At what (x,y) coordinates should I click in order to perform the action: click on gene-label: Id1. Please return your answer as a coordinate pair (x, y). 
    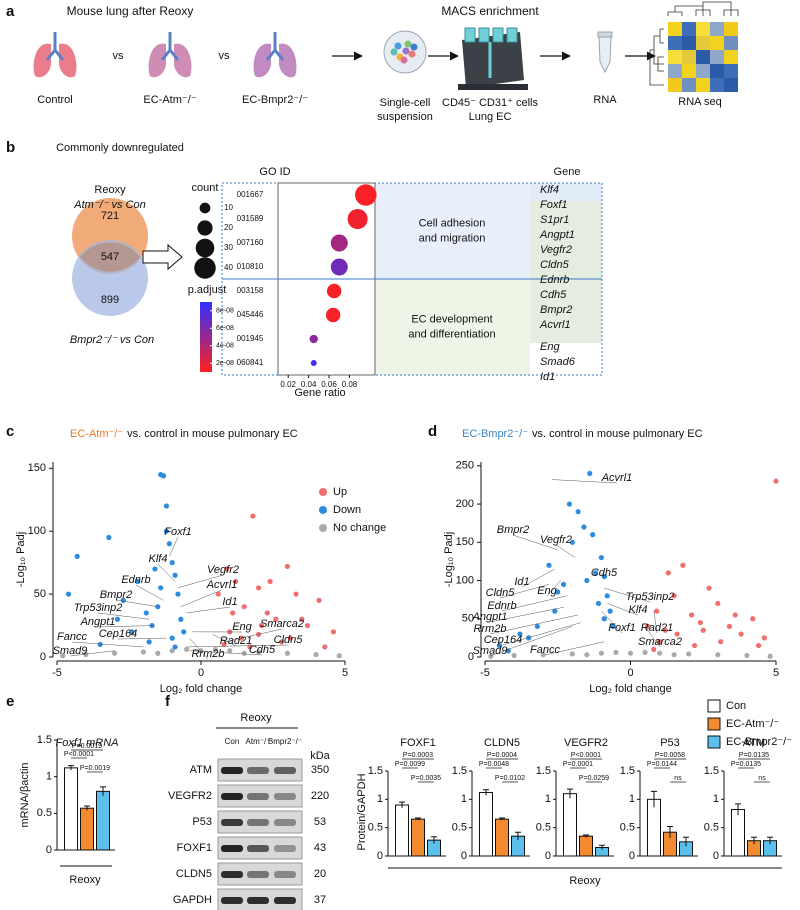
    Looking at the image, I should click on (547, 377).